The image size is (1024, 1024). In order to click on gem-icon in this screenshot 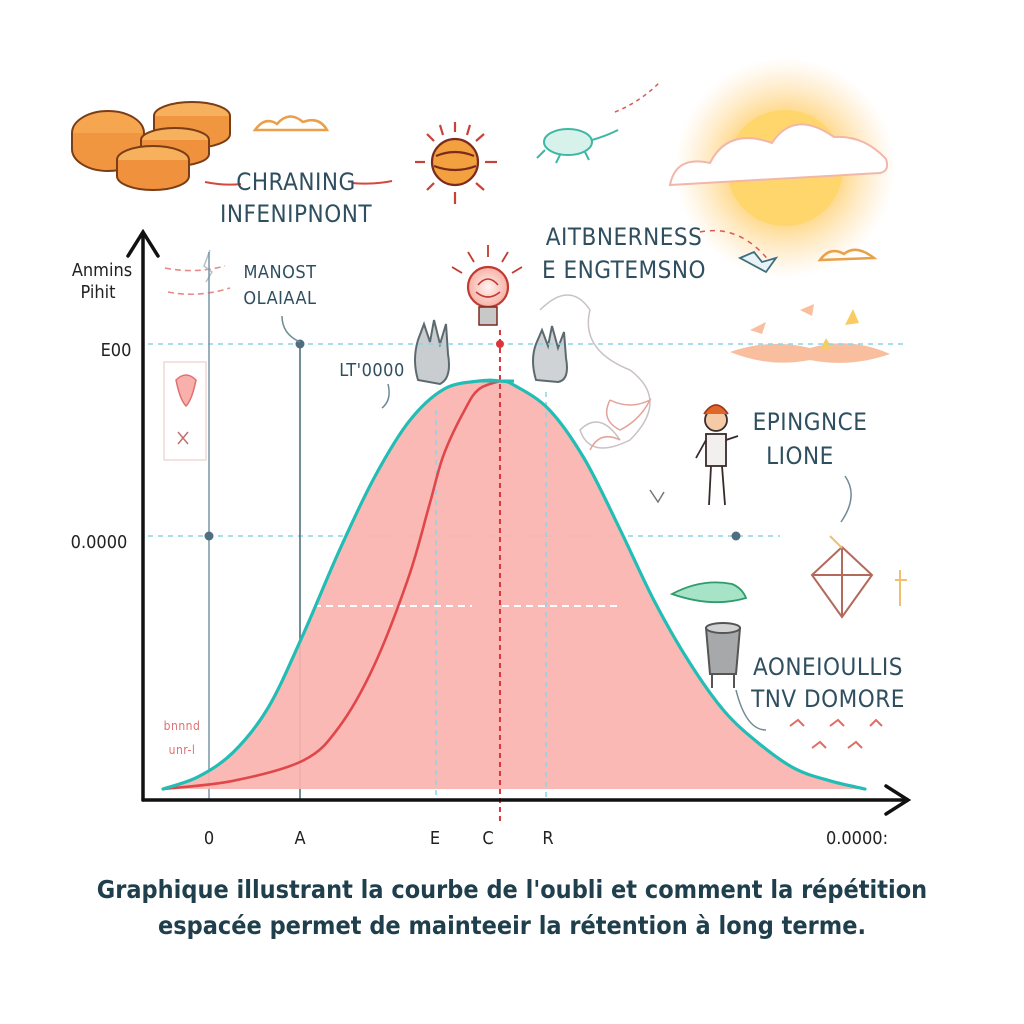, I will do `click(858, 577)`.